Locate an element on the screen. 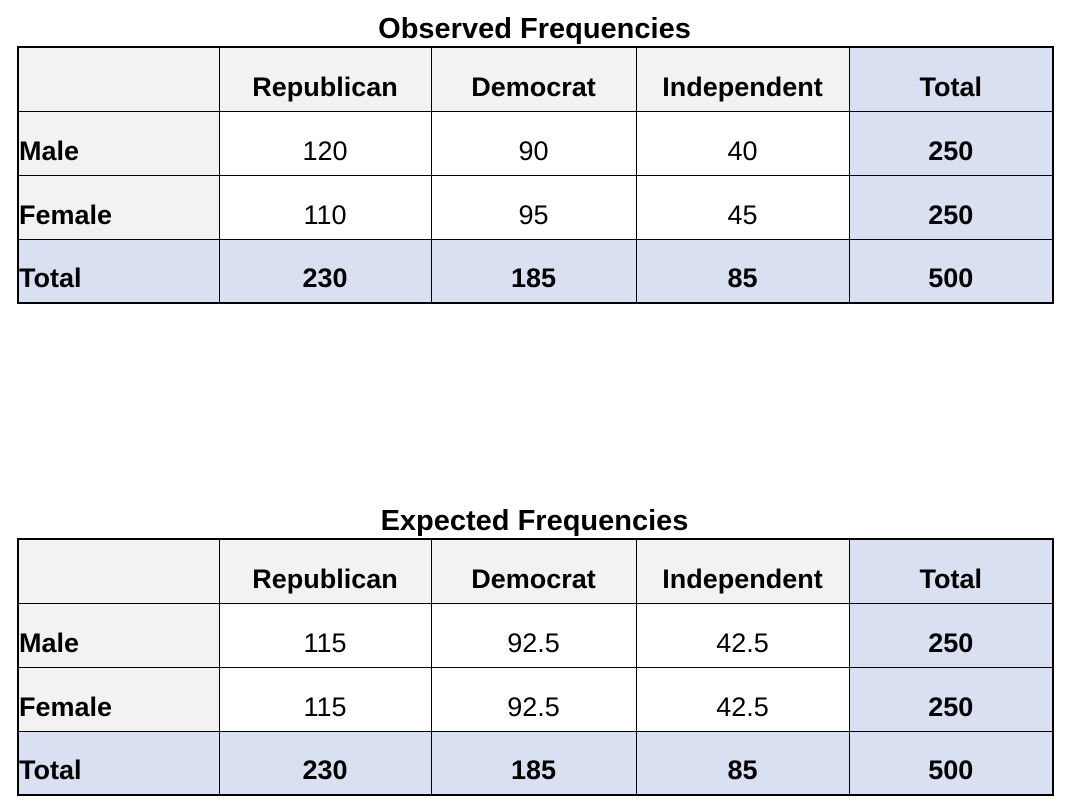 The width and height of the screenshot is (1081, 806). female-independent-cell: 42.5 is located at coordinates (742, 699).